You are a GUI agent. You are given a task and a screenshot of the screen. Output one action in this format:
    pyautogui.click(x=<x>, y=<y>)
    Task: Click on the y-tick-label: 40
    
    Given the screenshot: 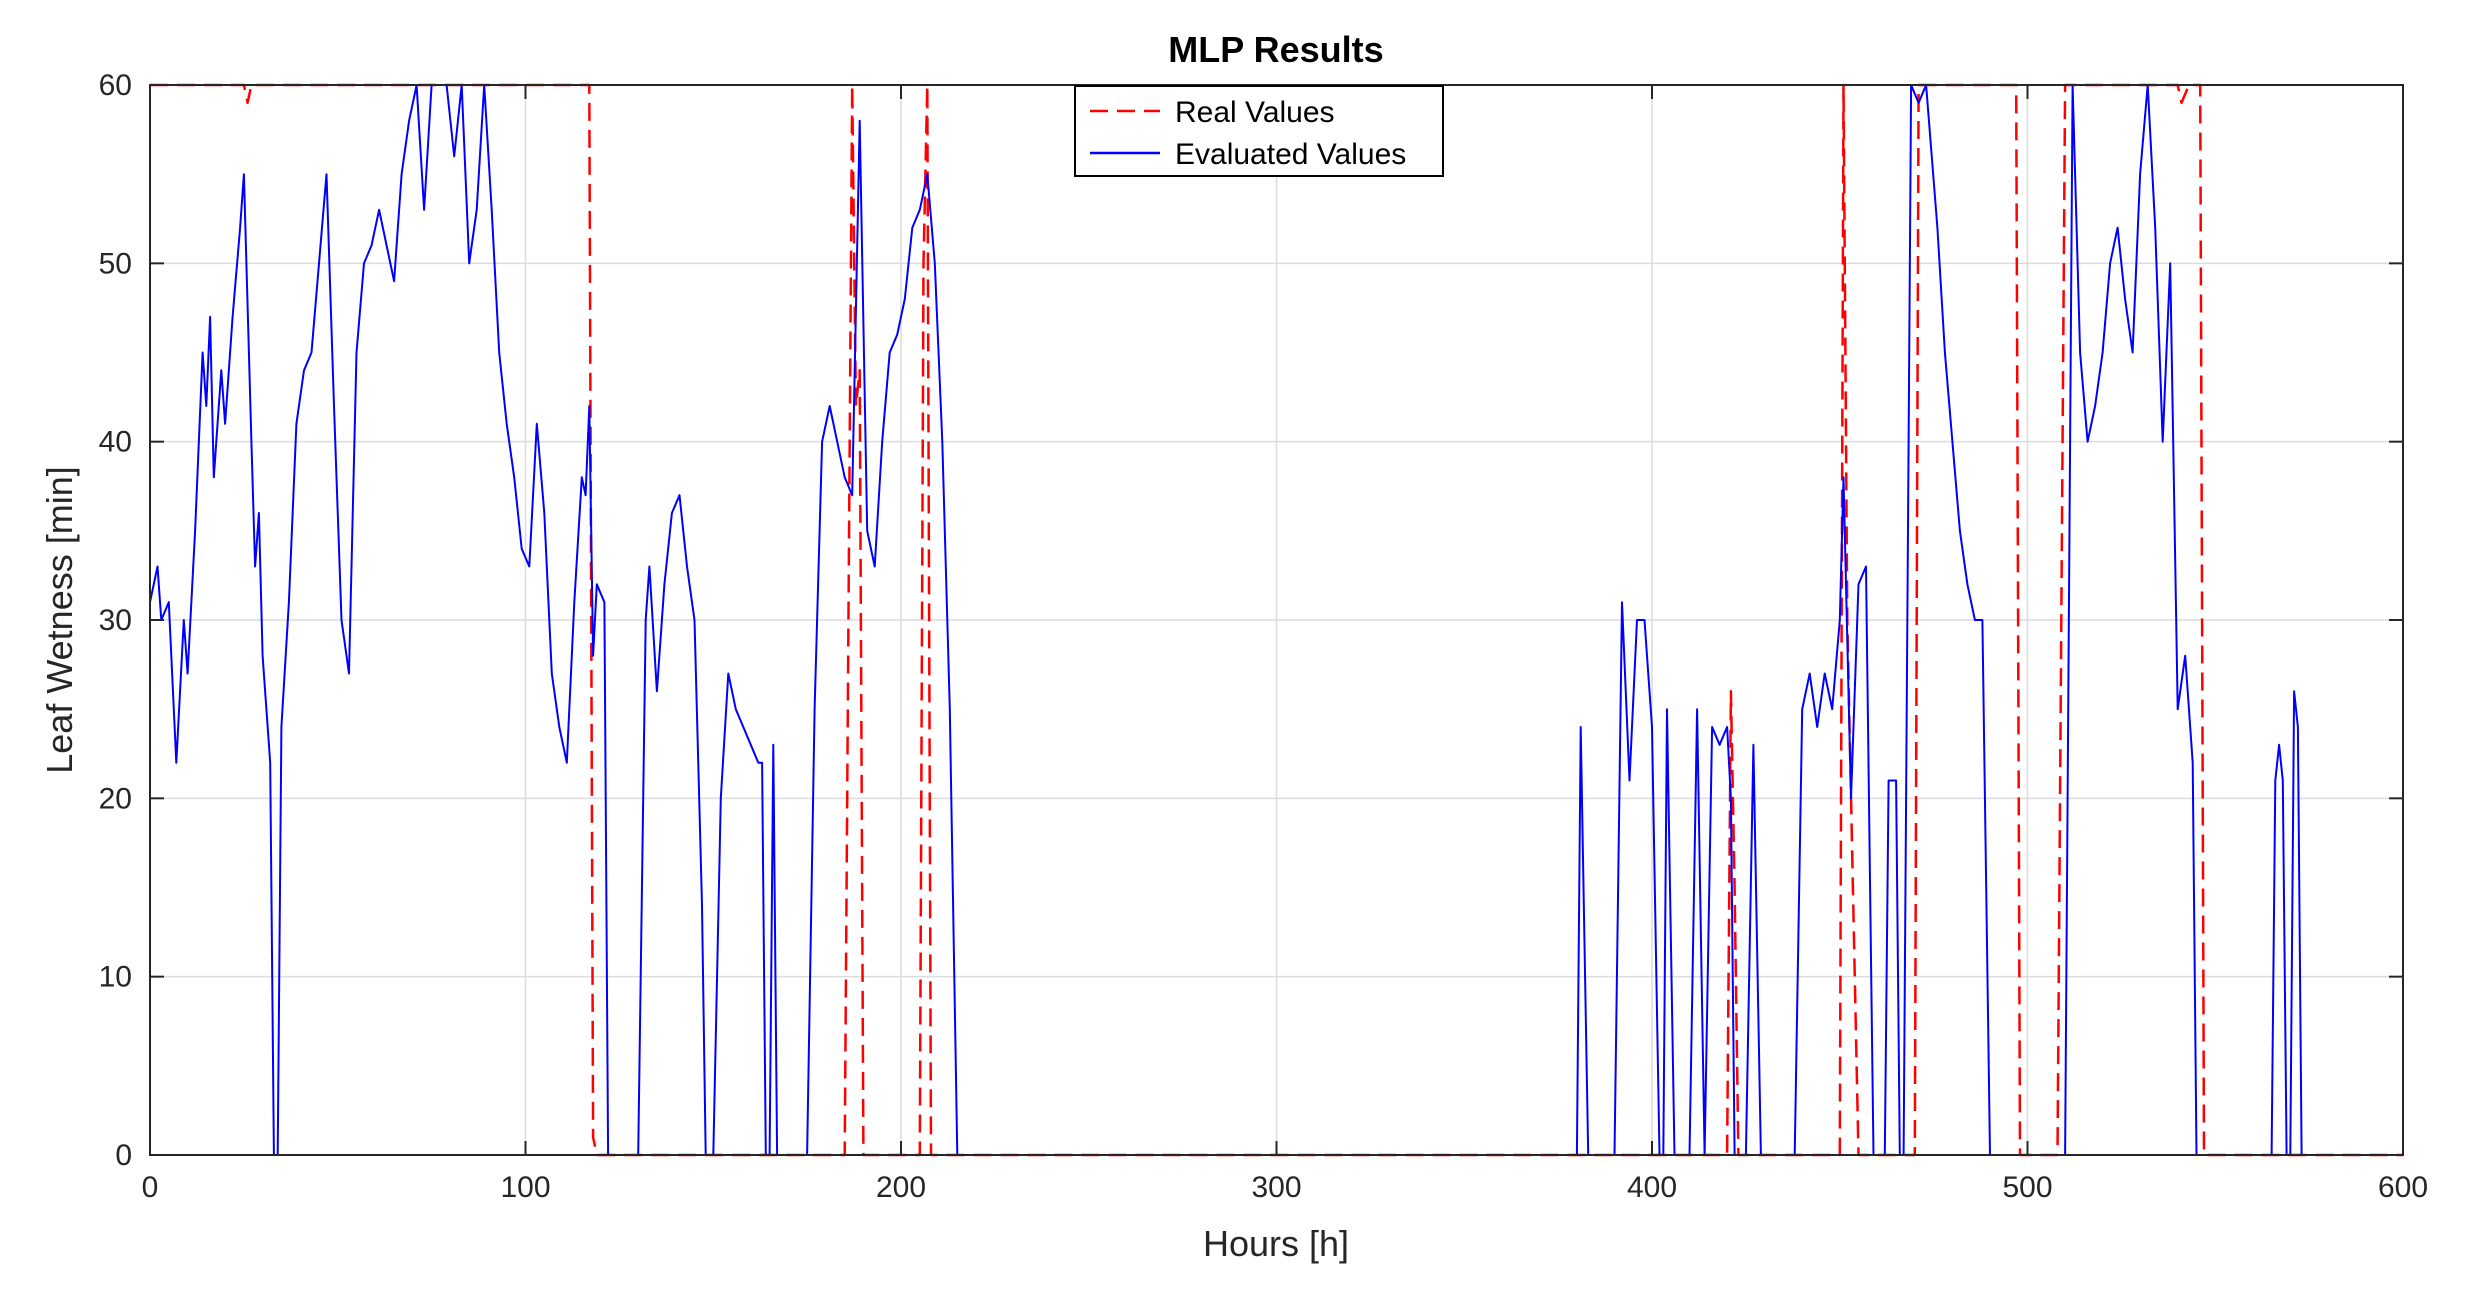 What is the action you would take?
    pyautogui.click(x=115, y=442)
    